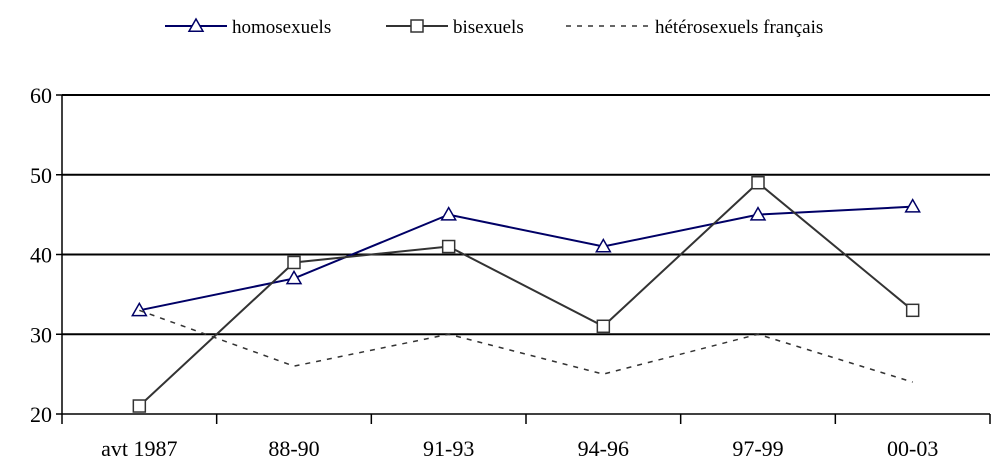 This screenshot has height=470, width=1000. Describe the element at coordinates (281, 27) in the screenshot. I see `legend-label: homosexuels` at that location.